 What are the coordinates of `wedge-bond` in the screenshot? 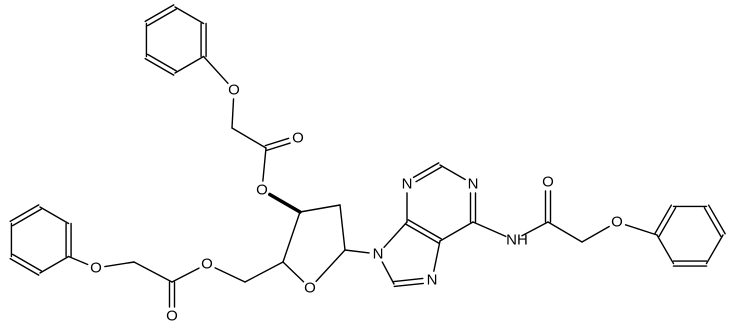 It's located at (285, 203).